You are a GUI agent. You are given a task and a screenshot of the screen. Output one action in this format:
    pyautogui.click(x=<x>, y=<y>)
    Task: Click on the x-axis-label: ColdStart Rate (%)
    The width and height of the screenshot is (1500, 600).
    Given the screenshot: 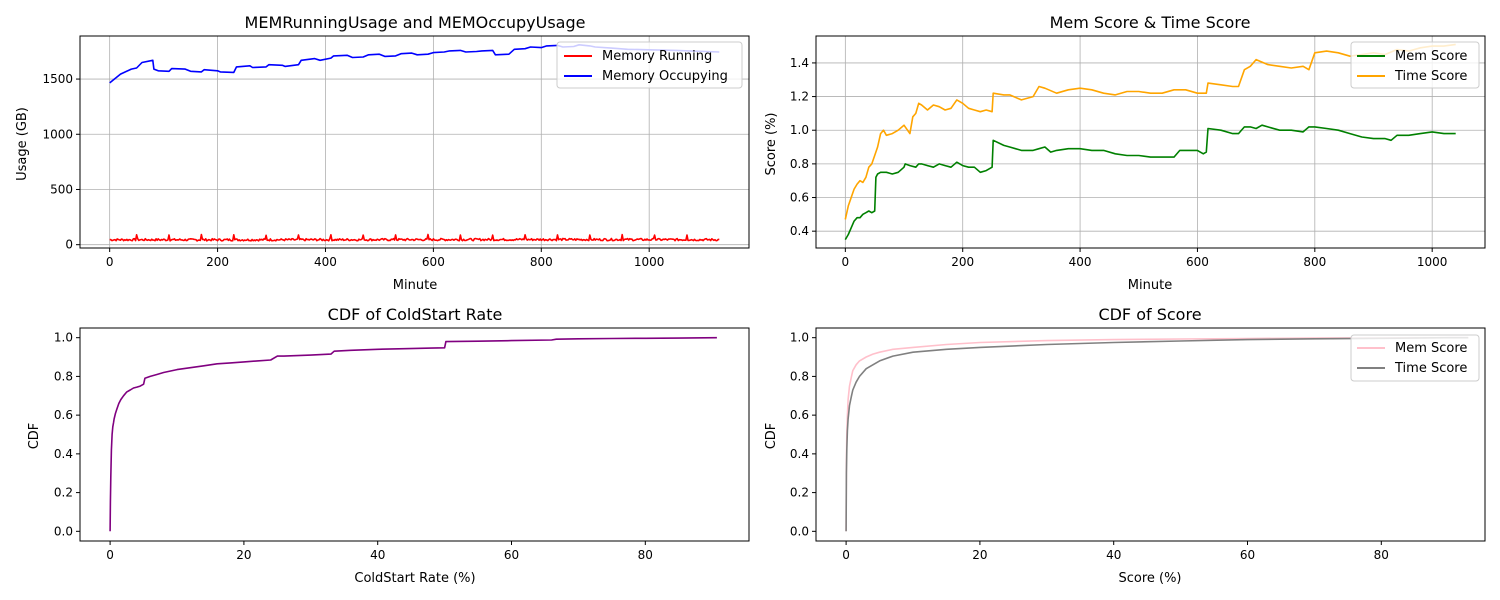 What is the action you would take?
    pyautogui.click(x=414, y=578)
    